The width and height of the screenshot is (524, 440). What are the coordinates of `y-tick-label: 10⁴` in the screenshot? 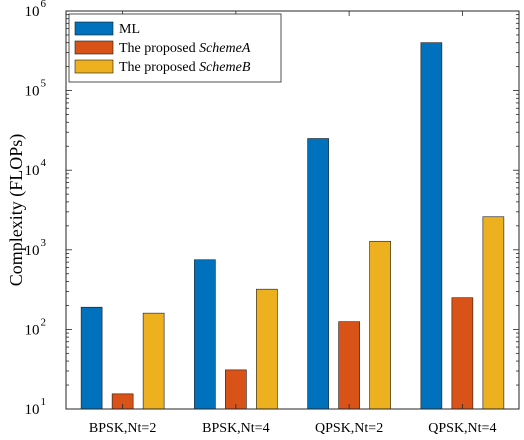 It's located at (36, 168).